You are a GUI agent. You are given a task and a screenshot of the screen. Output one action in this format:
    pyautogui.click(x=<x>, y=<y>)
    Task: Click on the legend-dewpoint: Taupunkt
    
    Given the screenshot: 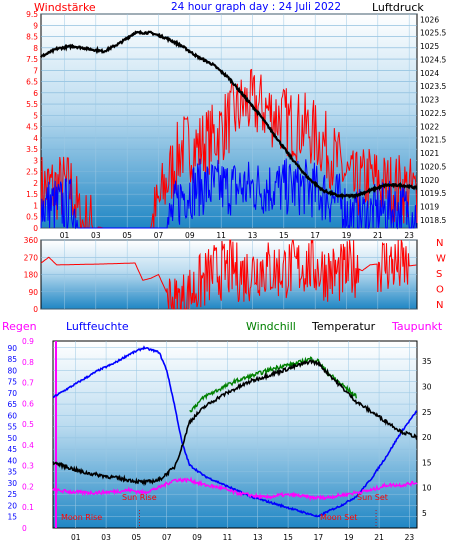 What is the action you would take?
    pyautogui.click(x=417, y=326)
    